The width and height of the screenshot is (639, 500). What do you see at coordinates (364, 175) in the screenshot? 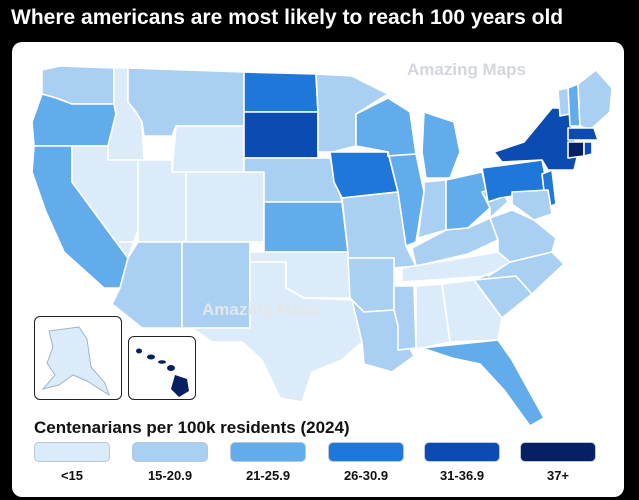
I see `state-iowa` at bounding box center [364, 175].